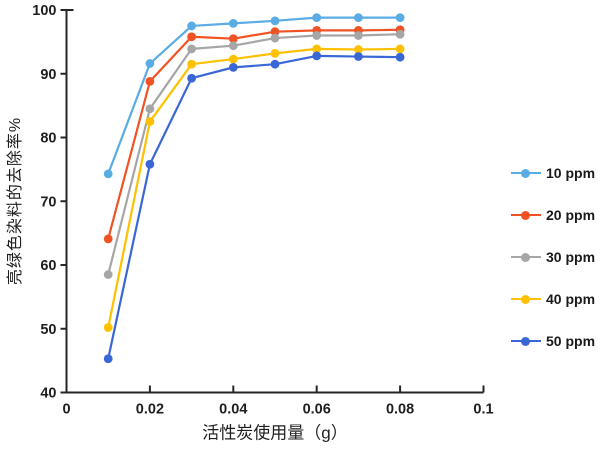 This screenshot has height=452, width=600. What do you see at coordinates (66, 410) in the screenshot?
I see `x-tick-label: 0` at bounding box center [66, 410].